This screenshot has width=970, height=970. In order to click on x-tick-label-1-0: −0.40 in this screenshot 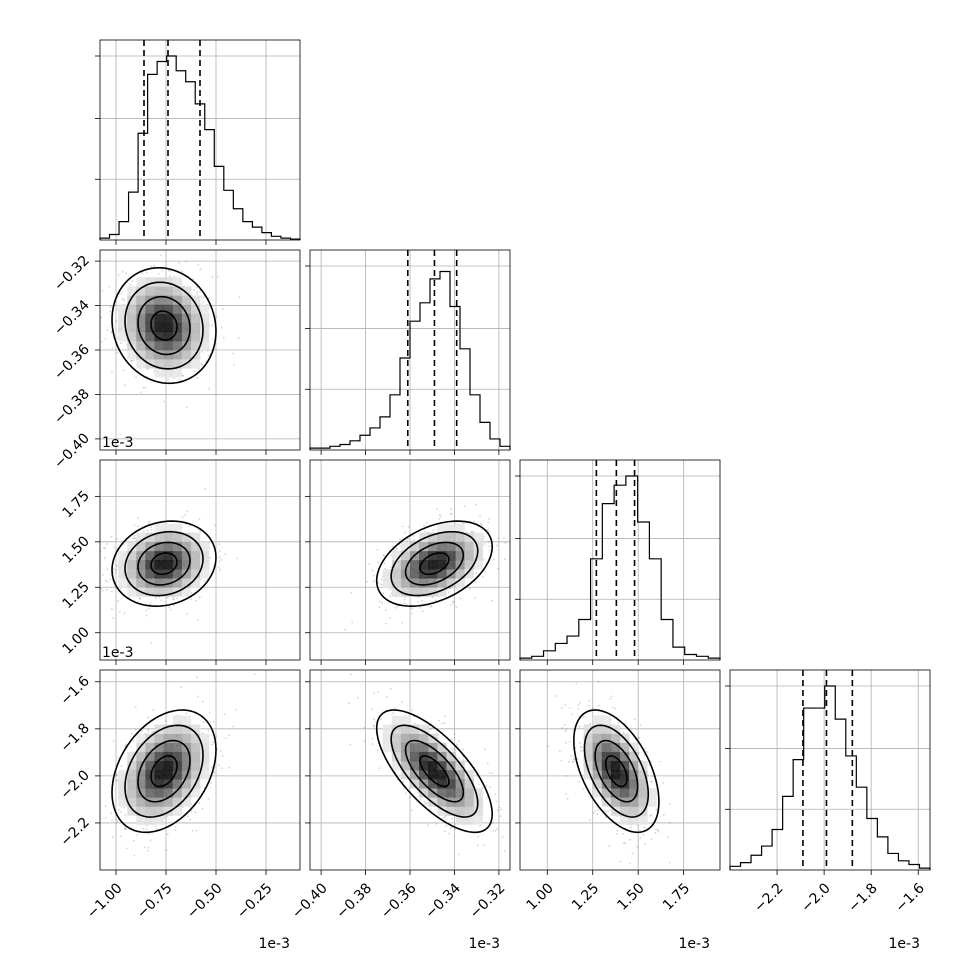, I will do `click(310, 901)`.